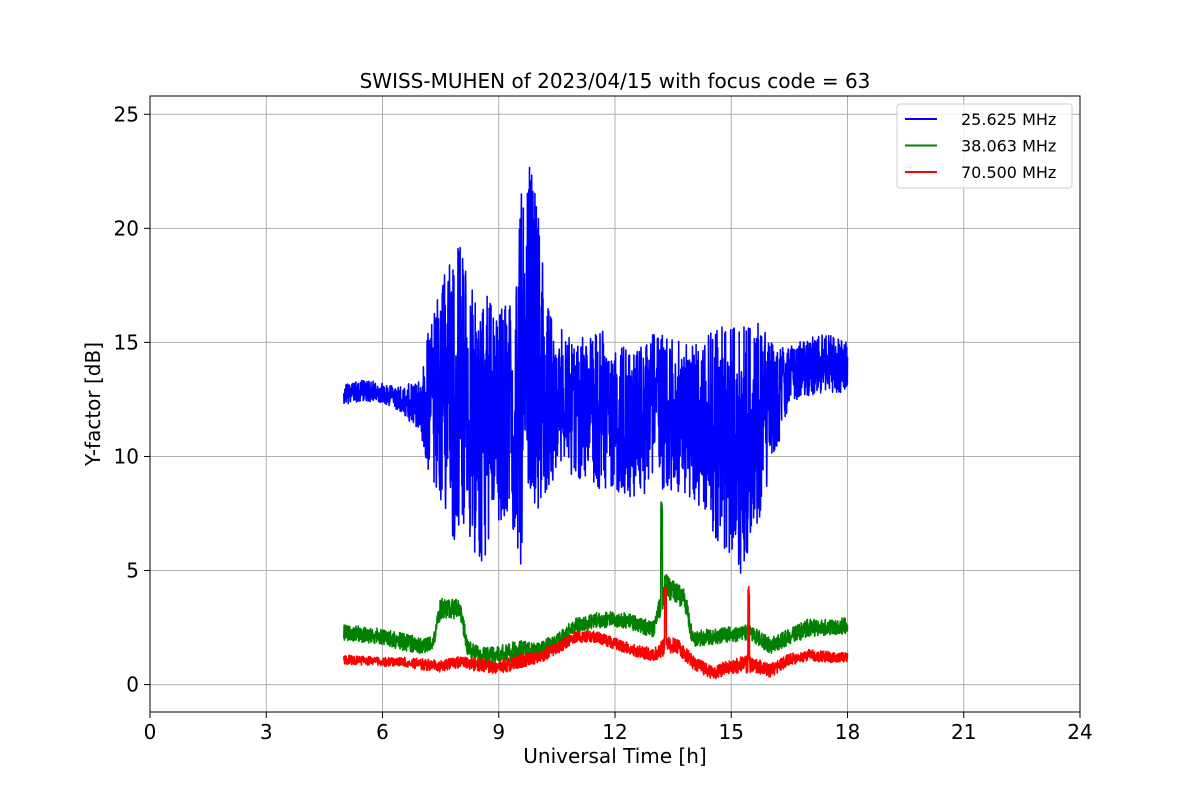  Describe the element at coordinates (126, 228) in the screenshot. I see `y-tick-label: 20` at that location.